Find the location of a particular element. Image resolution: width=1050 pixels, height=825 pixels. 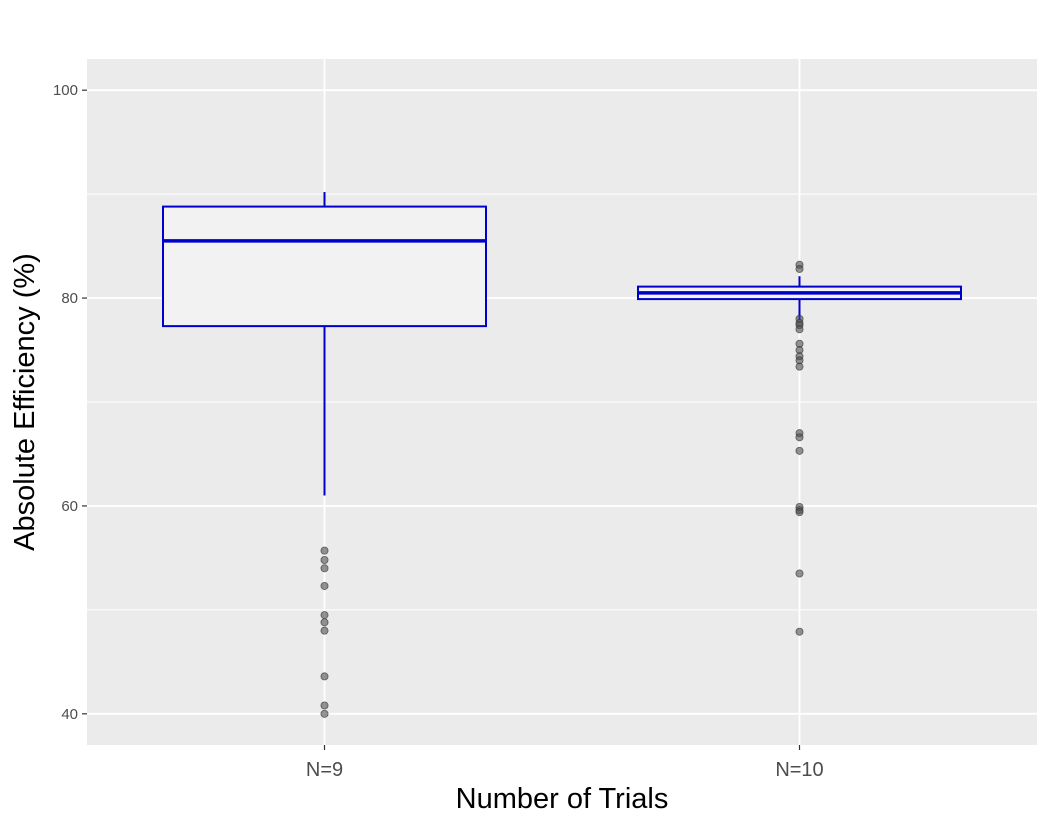

iqr-box is located at coordinates (324, 266).